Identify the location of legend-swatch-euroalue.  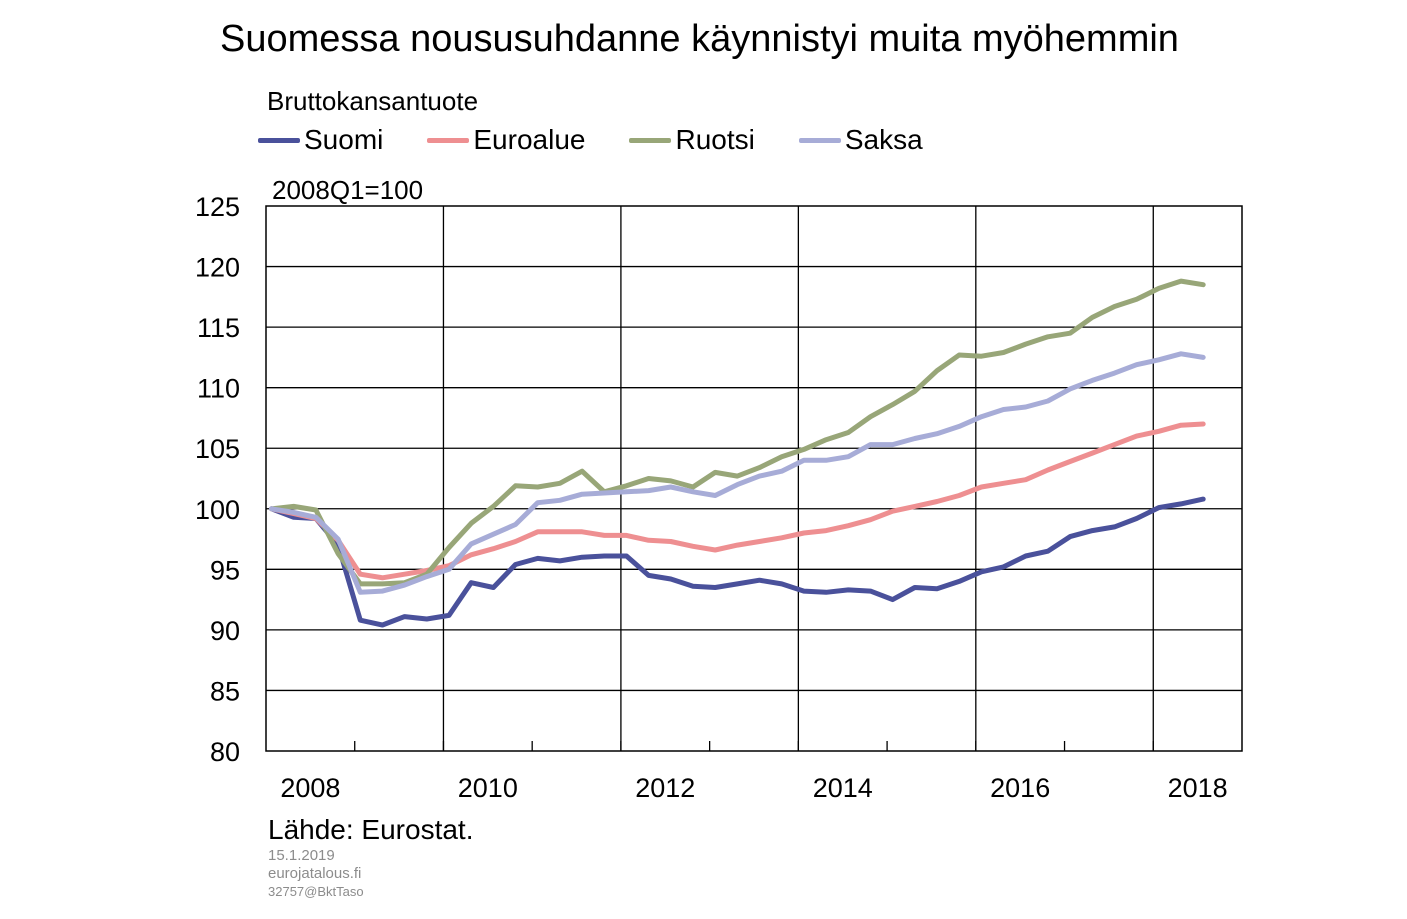
(448, 140).